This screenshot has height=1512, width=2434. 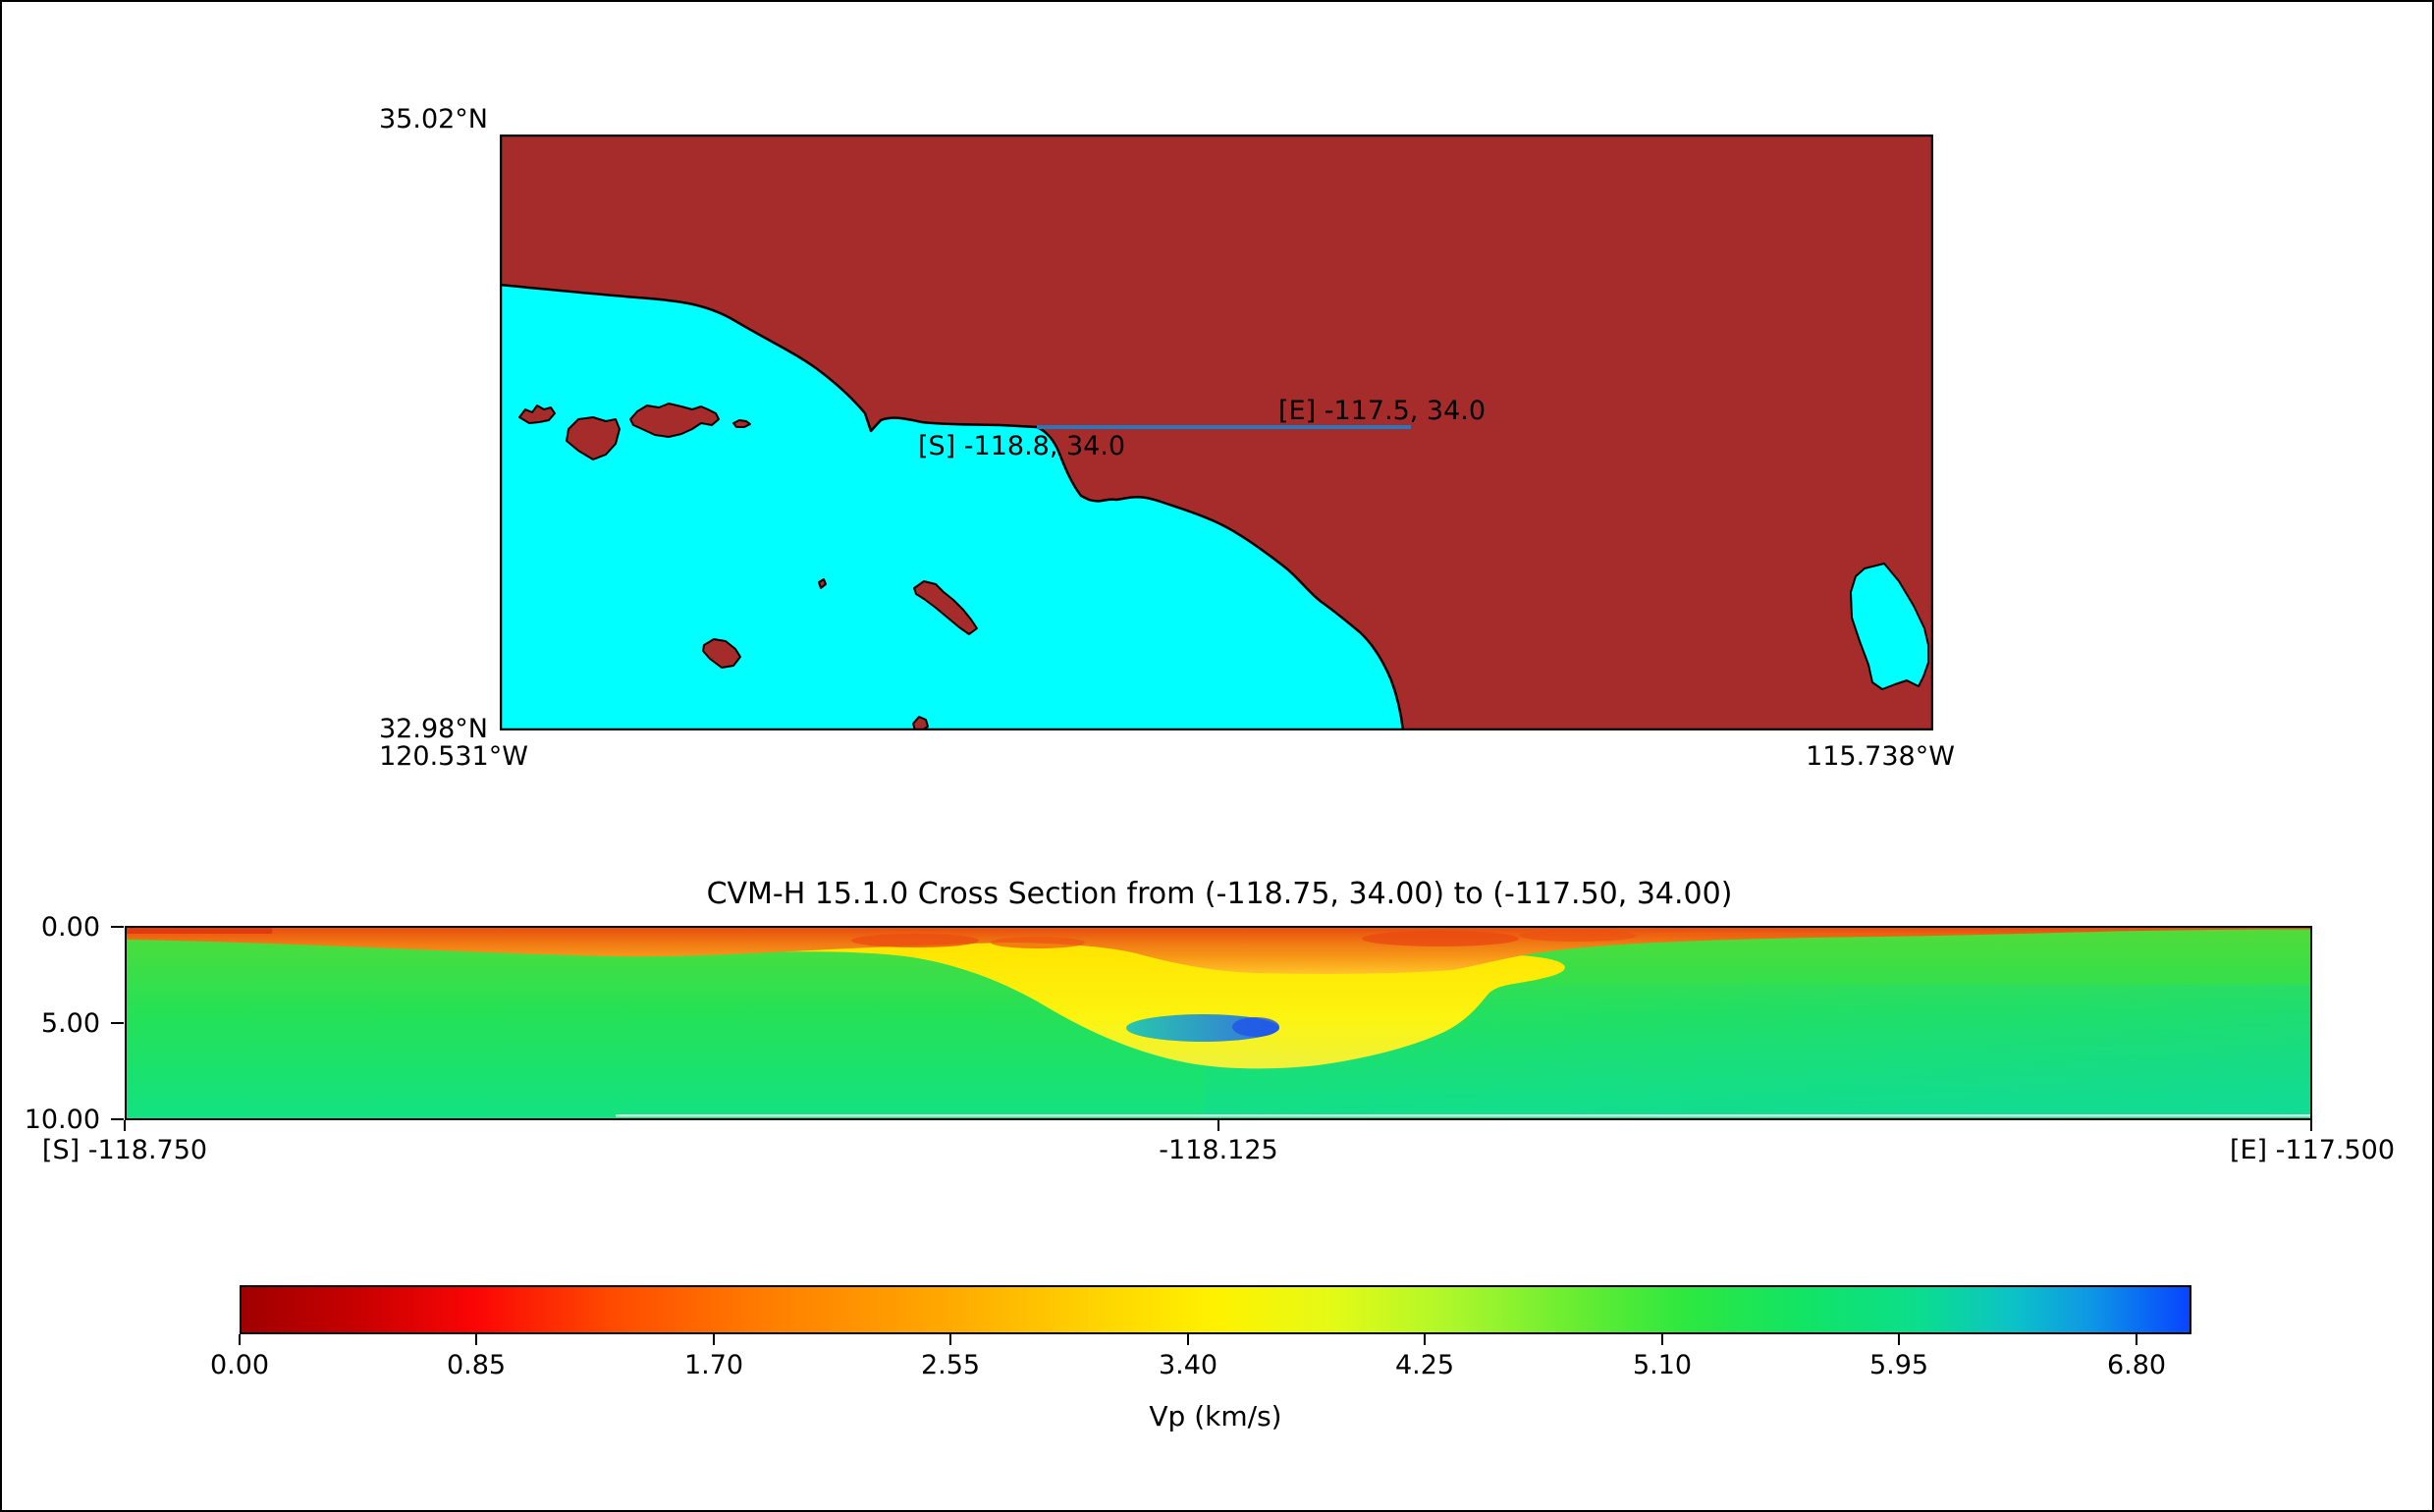 I want to click on heatmap-surface-layer, so click(x=1218, y=950).